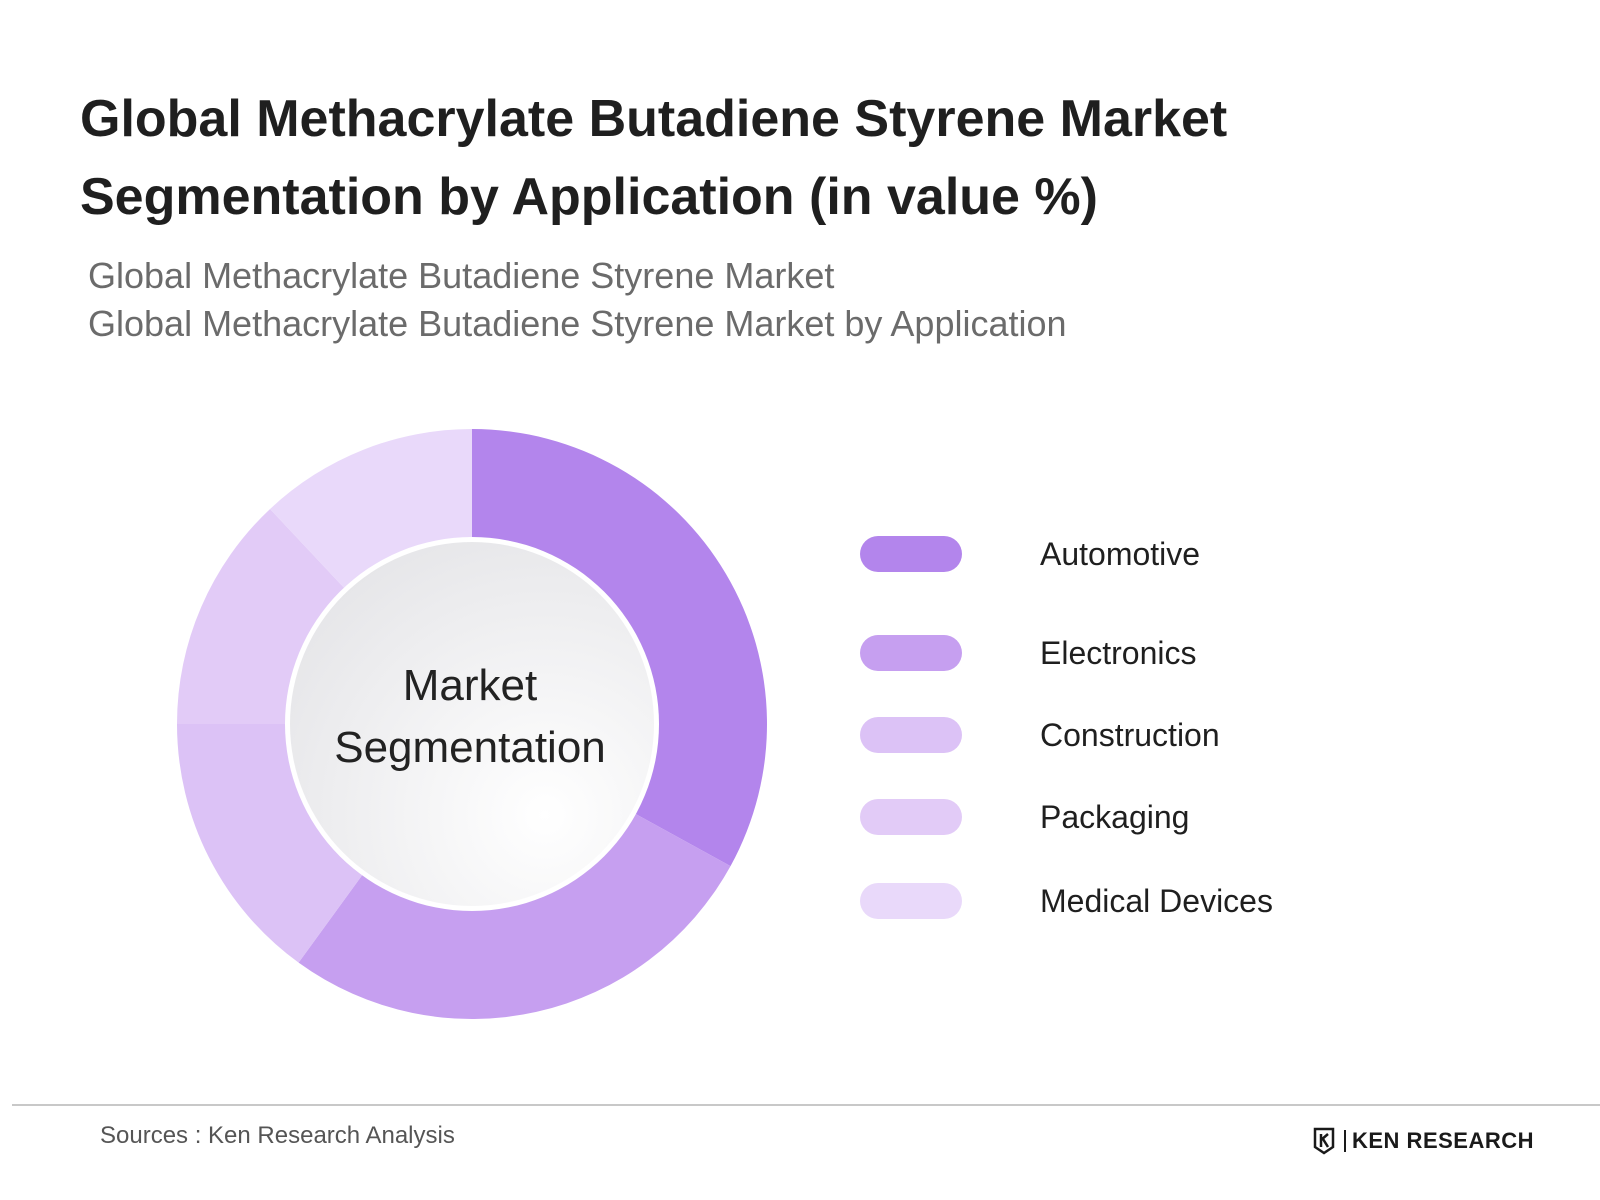 This screenshot has height=1200, width=1600. I want to click on center-label-line: Market, so click(470, 685).